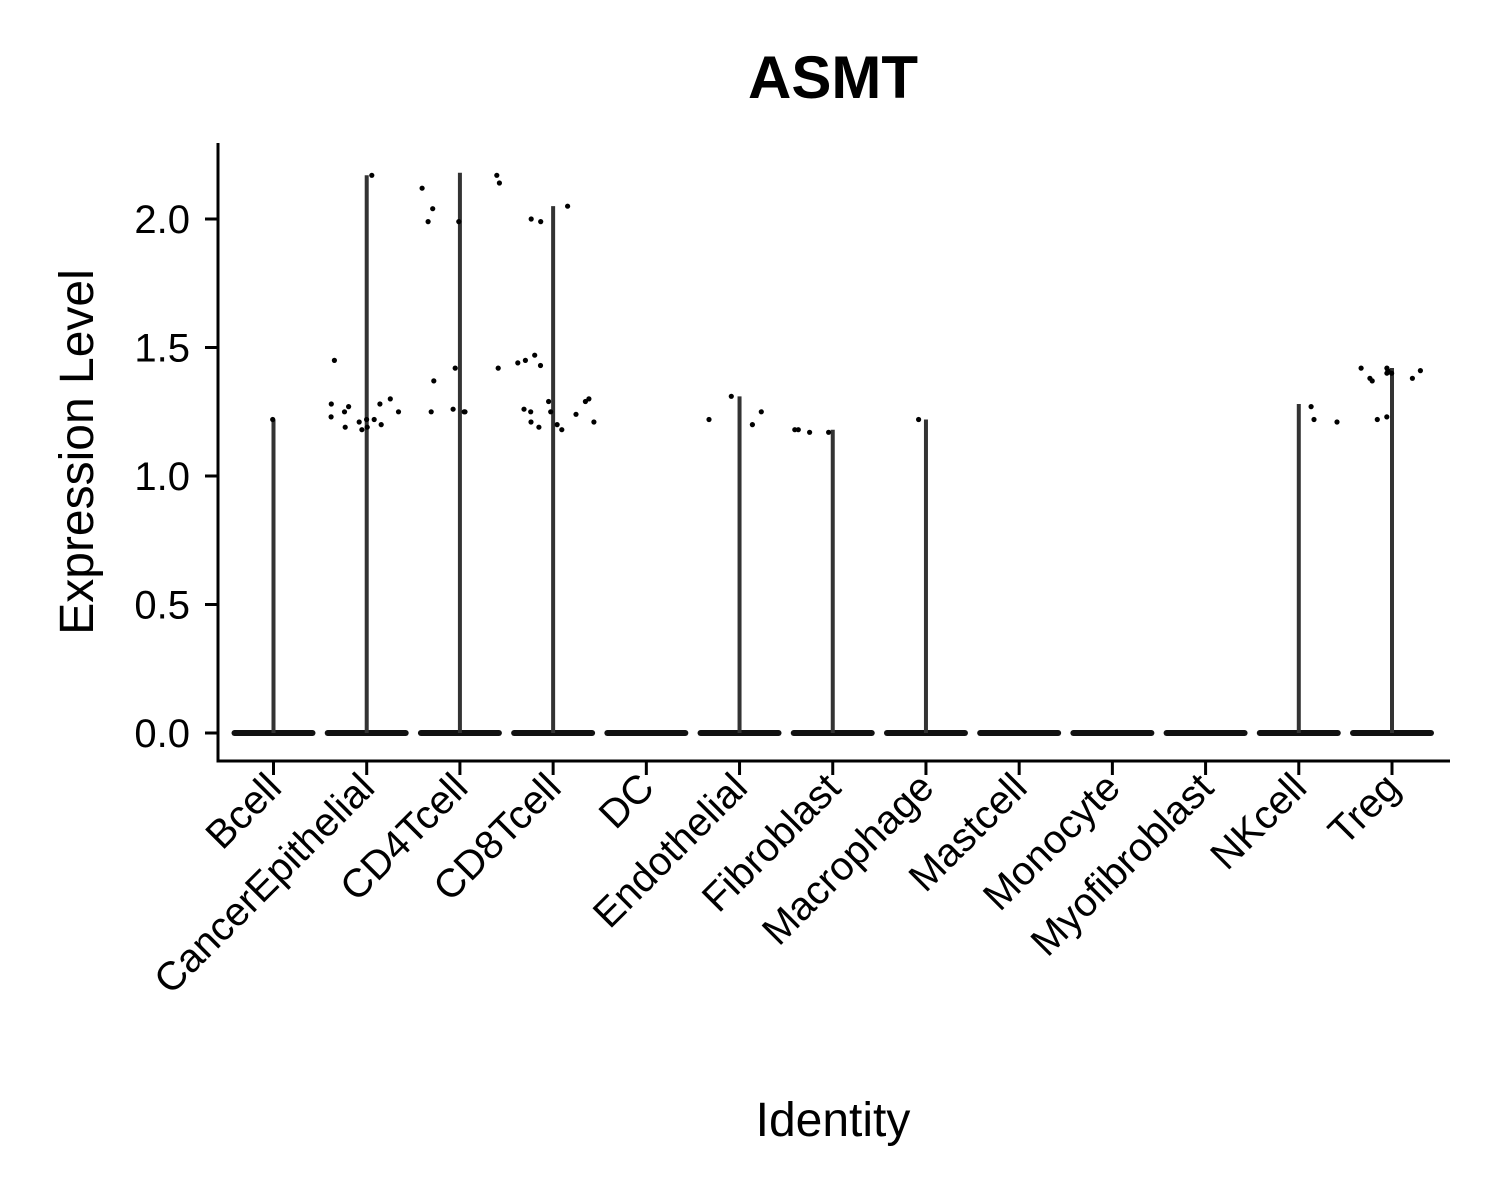 This screenshot has height=1200, width=1500. Describe the element at coordinates (833, 77) in the screenshot. I see `chart-title: ASMT` at that location.